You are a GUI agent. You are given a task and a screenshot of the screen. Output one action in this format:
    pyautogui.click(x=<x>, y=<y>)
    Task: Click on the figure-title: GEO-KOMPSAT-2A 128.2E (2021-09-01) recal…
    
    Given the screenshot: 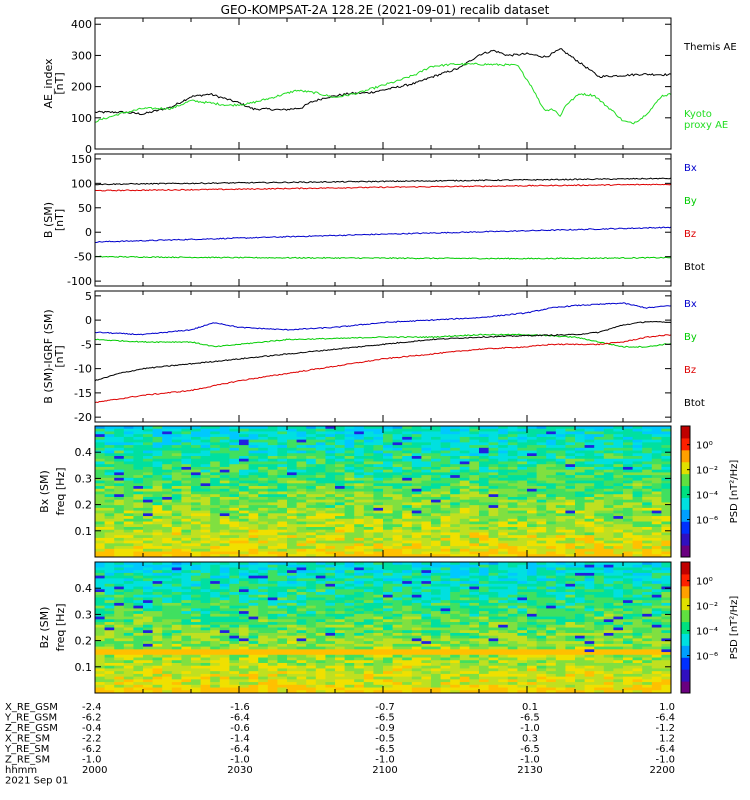 What is the action you would take?
    pyautogui.click(x=385, y=10)
    